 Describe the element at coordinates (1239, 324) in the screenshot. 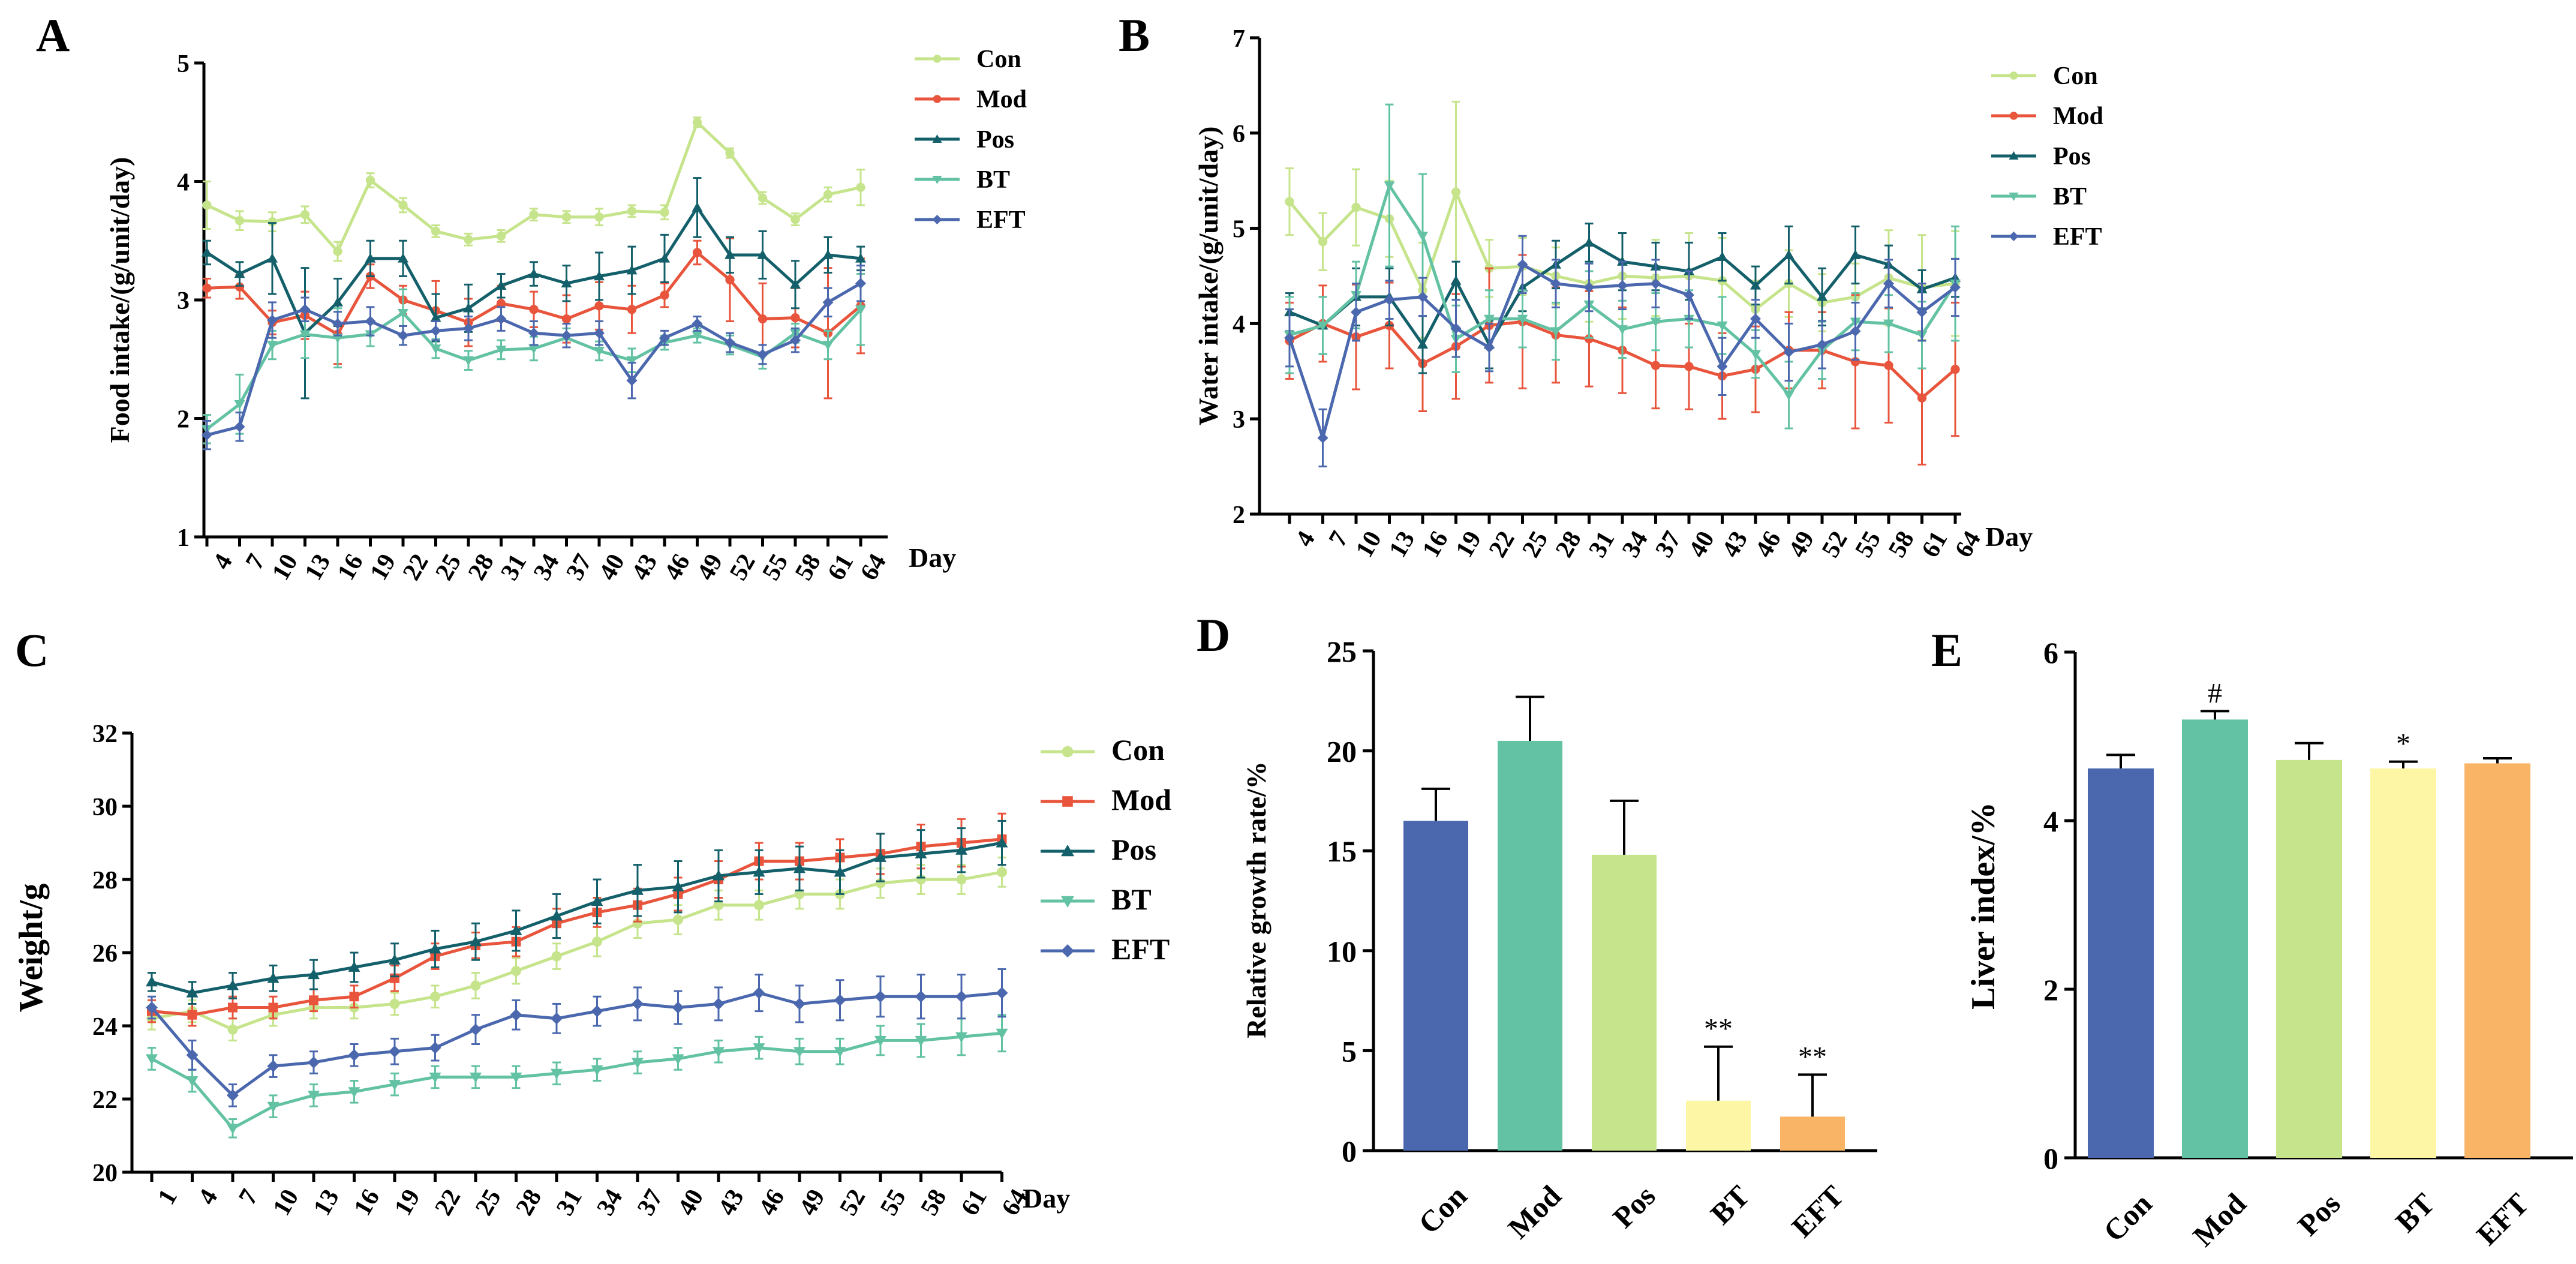

I see `y-tick-label: 4` at that location.